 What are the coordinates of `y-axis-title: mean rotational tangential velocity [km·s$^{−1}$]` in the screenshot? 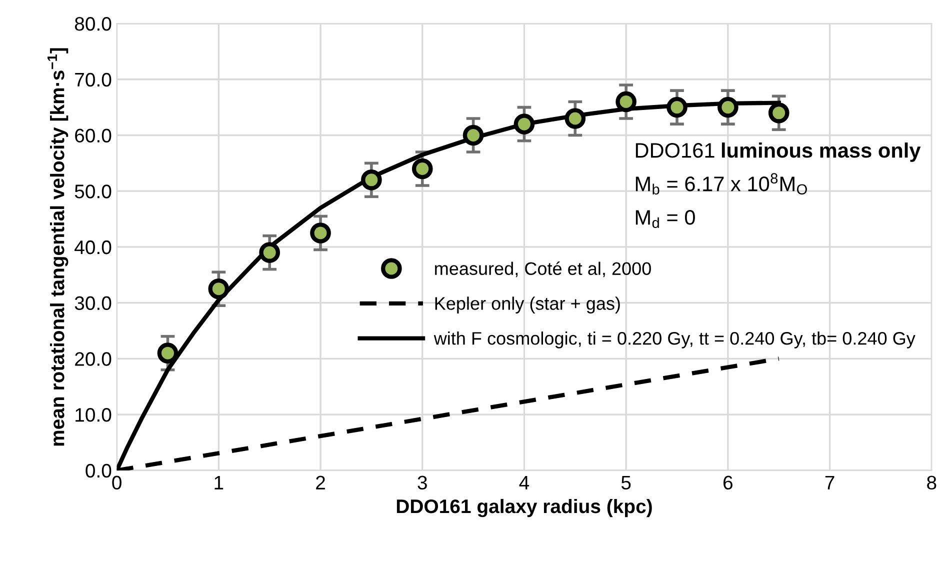 It's located at (58, 247).